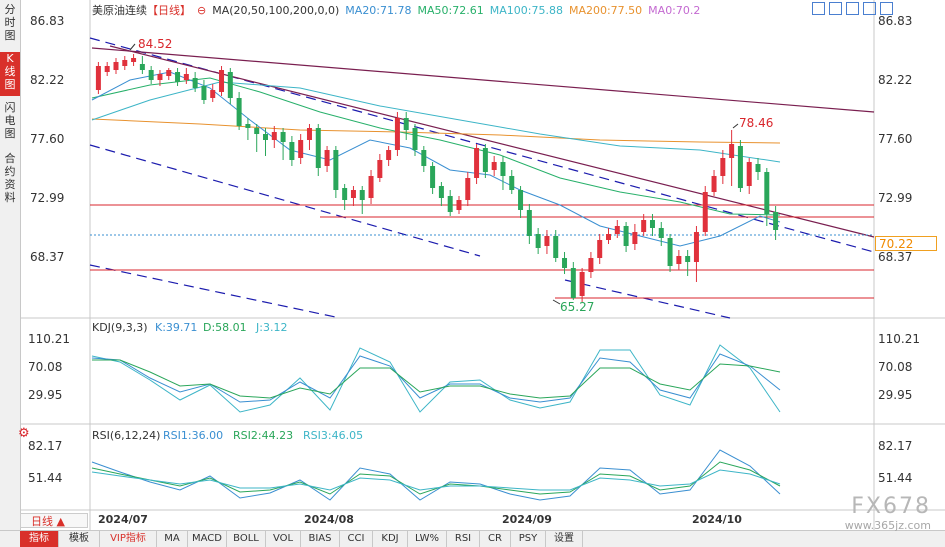 This screenshot has height=547, width=945. What do you see at coordinates (895, 446) in the screenshot?
I see `rsi-axis-label-right: 82.17` at bounding box center [895, 446].